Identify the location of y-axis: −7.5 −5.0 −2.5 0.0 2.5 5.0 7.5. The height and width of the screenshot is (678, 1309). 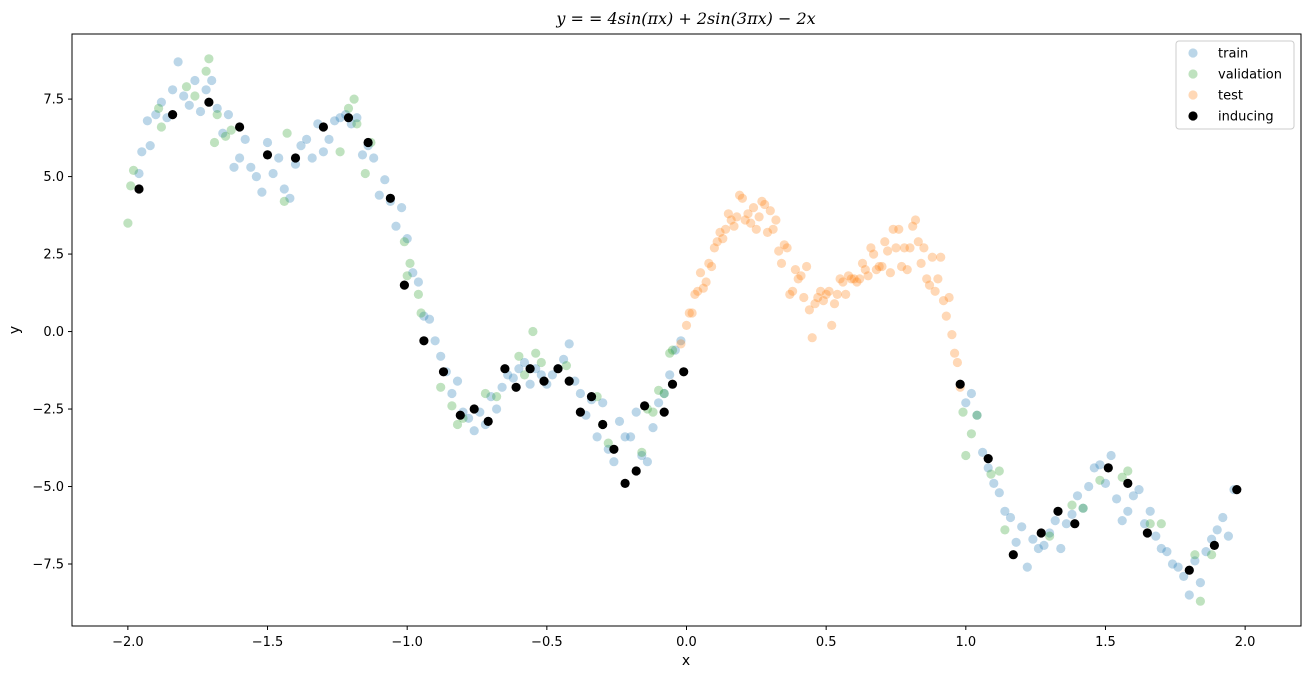
(52, 333).